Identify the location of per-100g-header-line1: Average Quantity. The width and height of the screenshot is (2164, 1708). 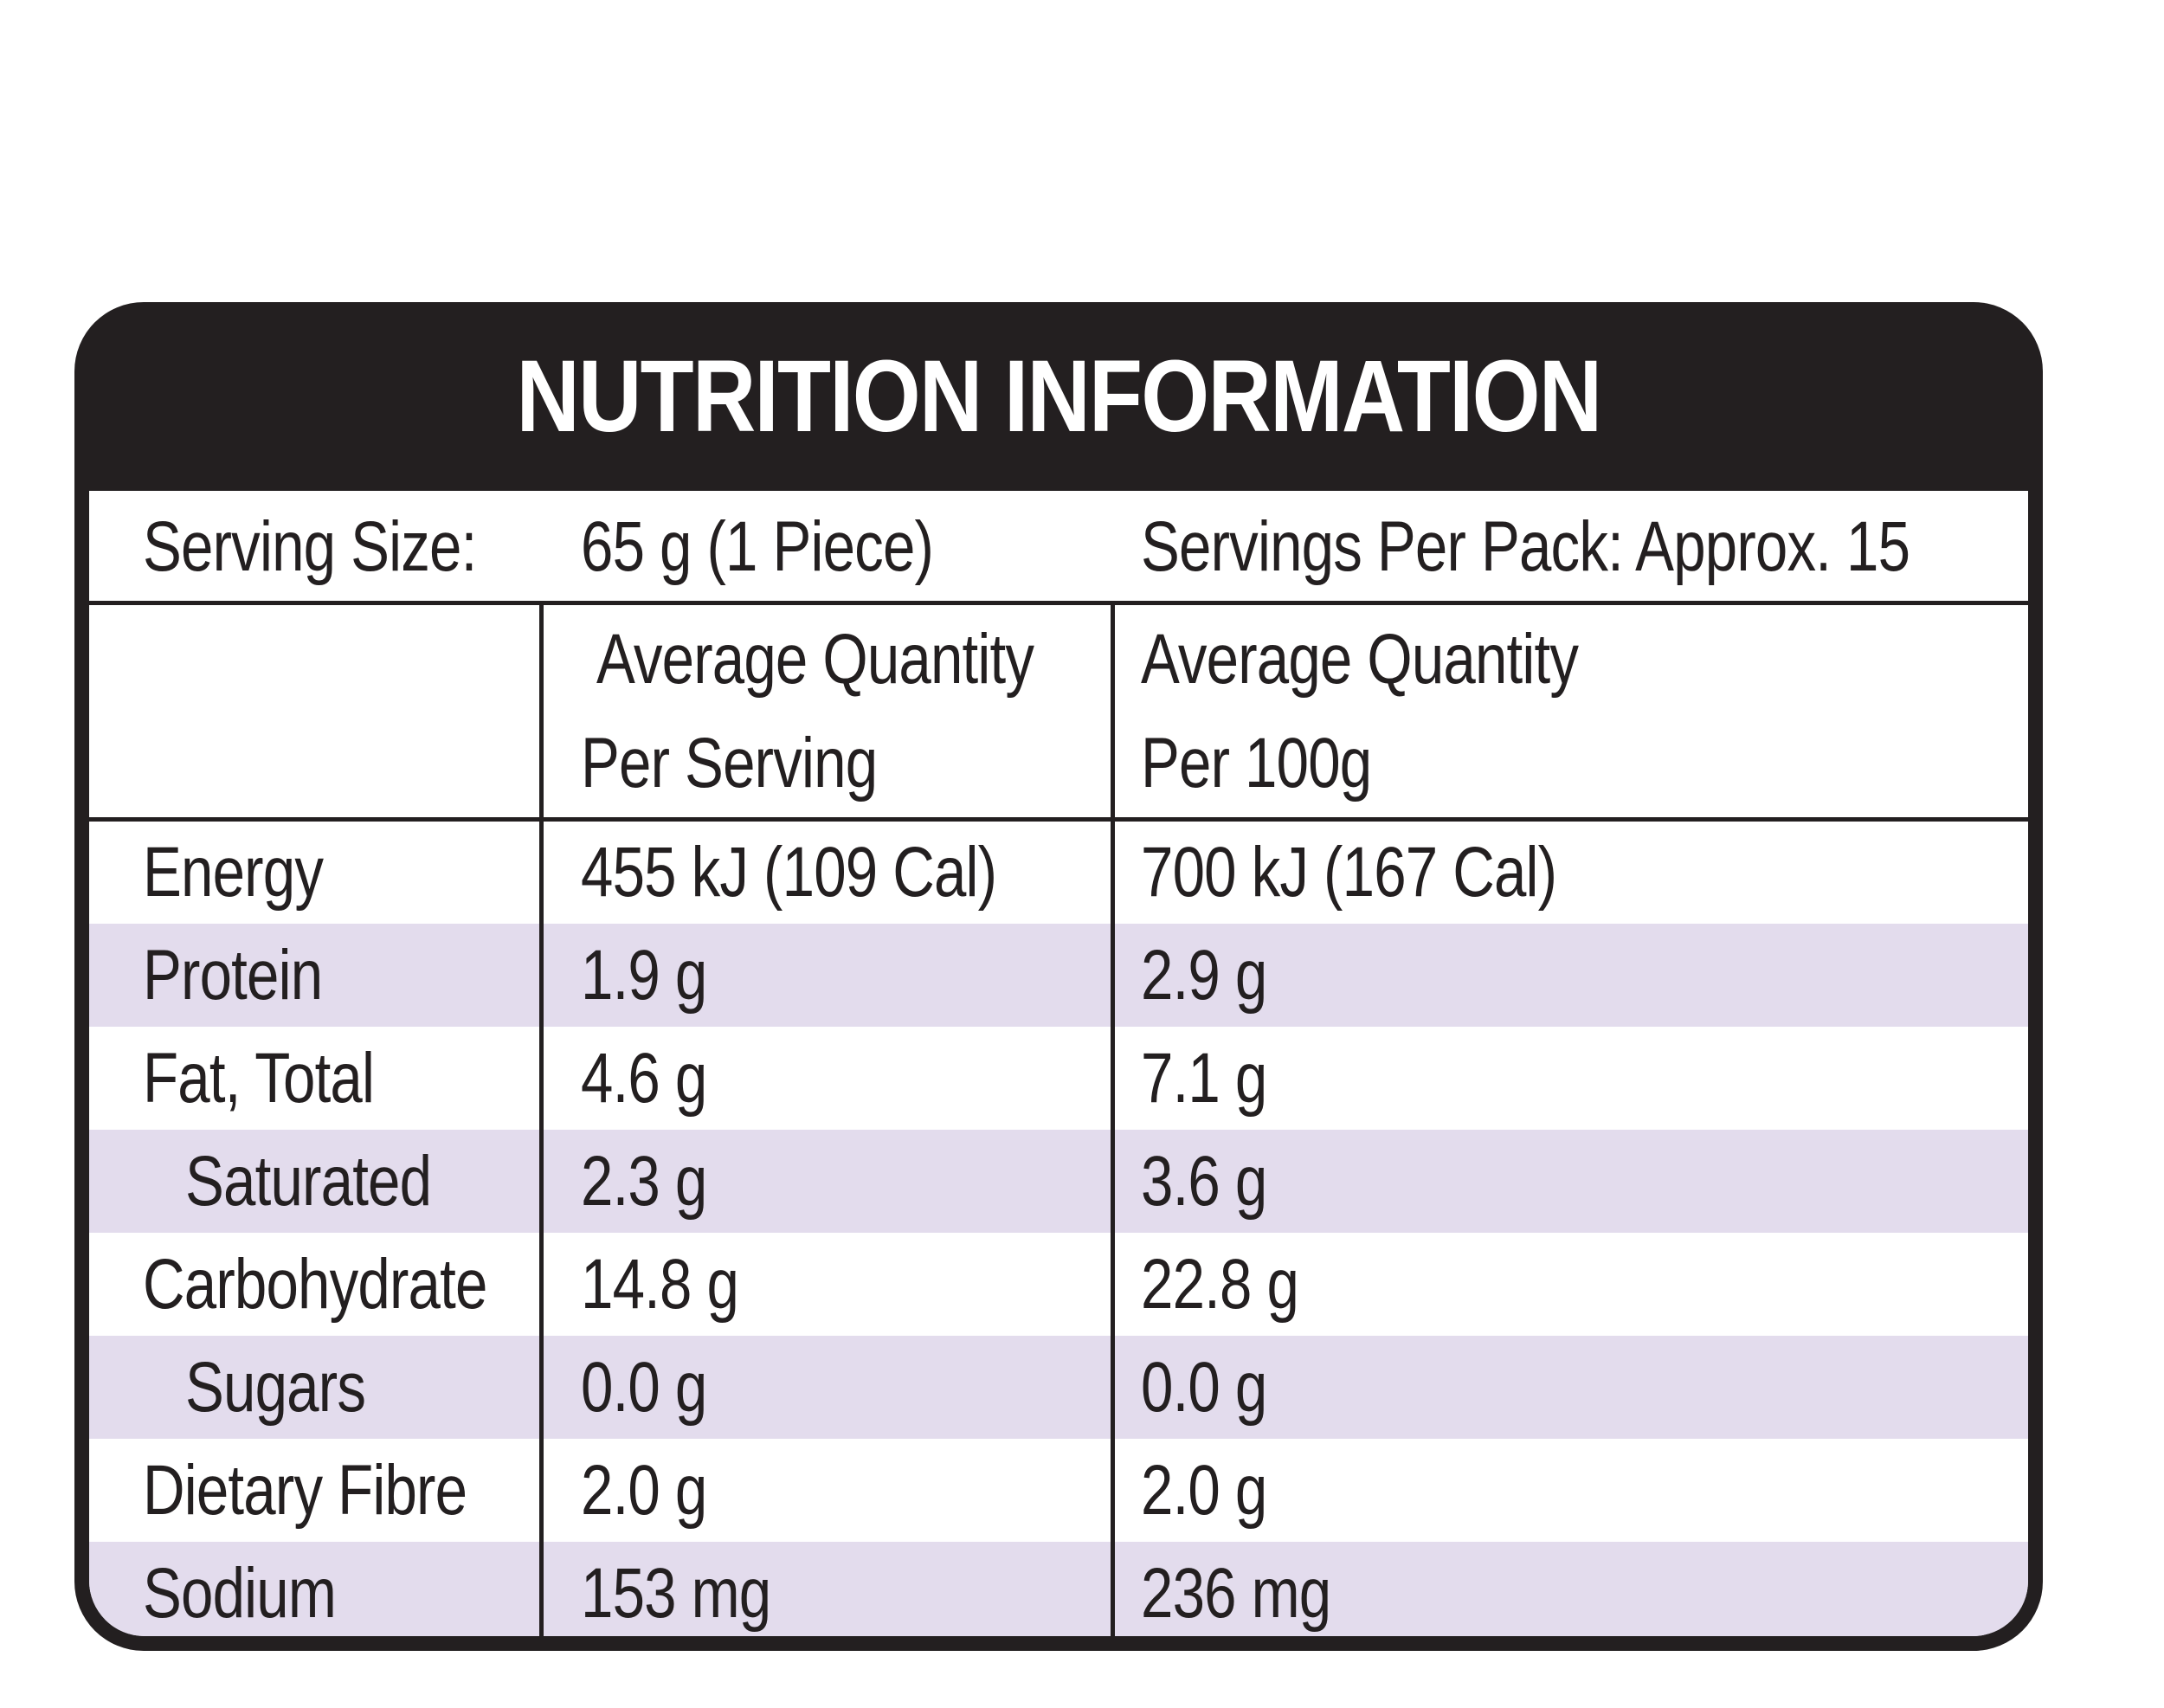
(1360, 659).